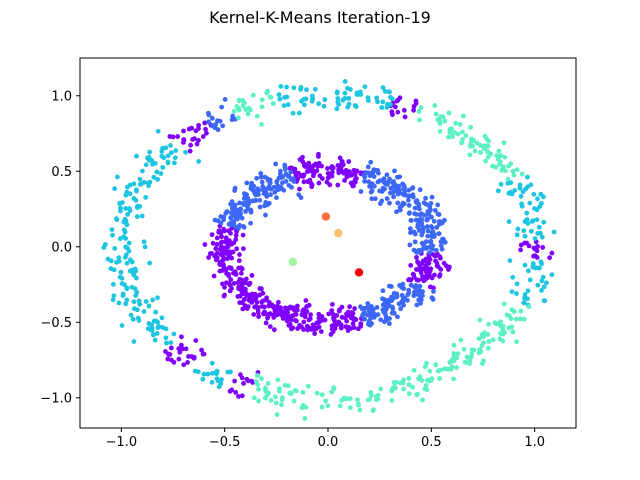 Image resolution: width=640 pixels, height=480 pixels. I want to click on centroids, so click(326, 244).